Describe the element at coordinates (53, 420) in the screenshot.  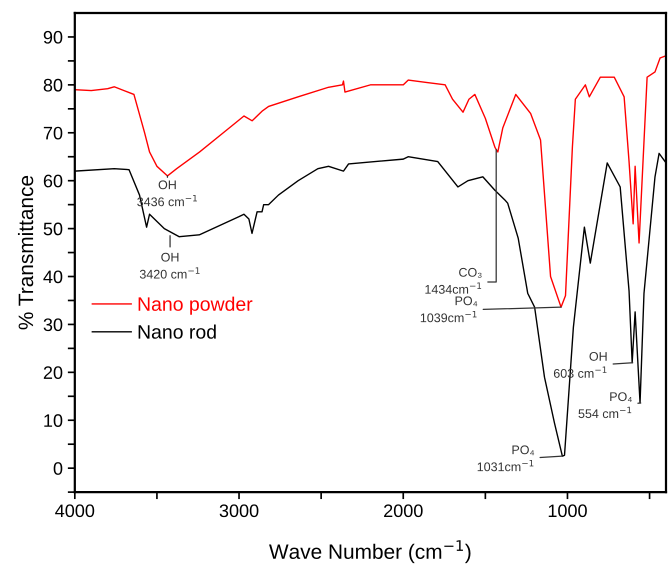
I see `y-tick-label: 10` at that location.